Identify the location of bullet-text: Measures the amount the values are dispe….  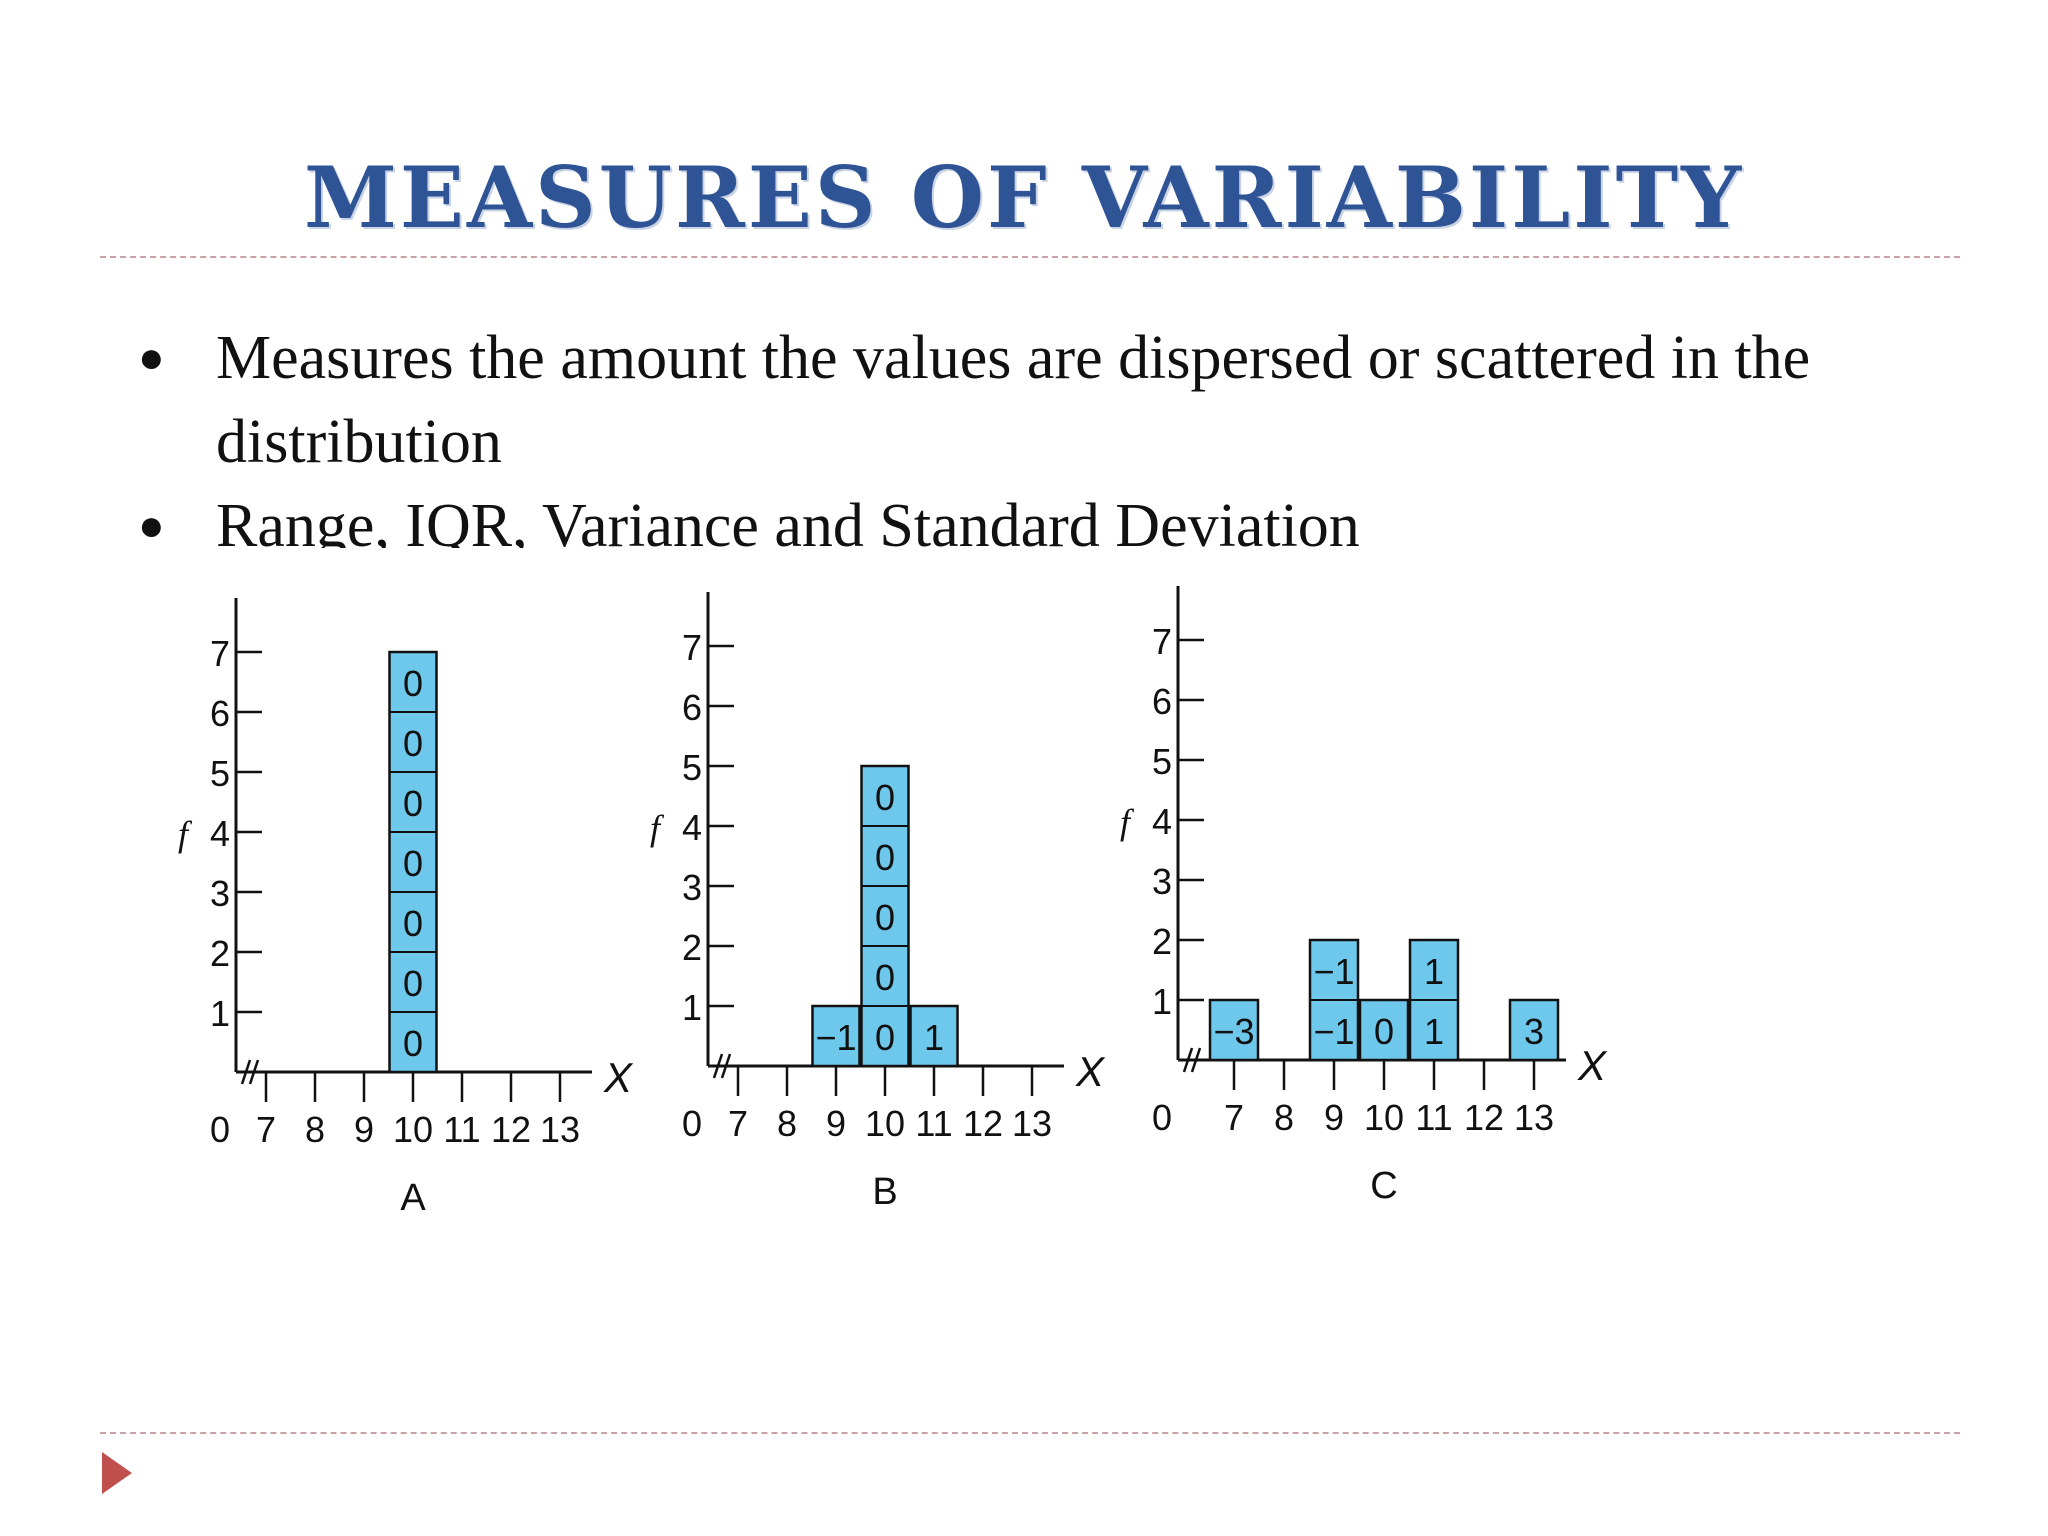
(1013, 400).